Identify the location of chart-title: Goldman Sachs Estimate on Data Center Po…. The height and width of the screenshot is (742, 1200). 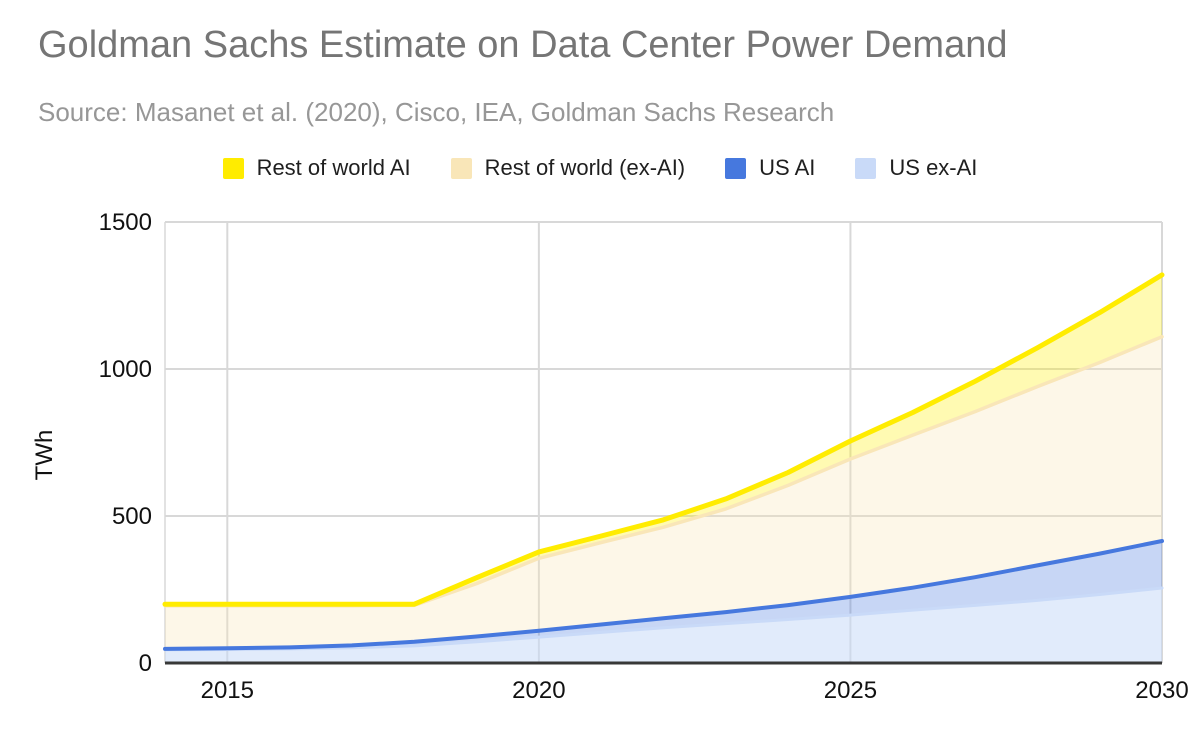
(523, 45).